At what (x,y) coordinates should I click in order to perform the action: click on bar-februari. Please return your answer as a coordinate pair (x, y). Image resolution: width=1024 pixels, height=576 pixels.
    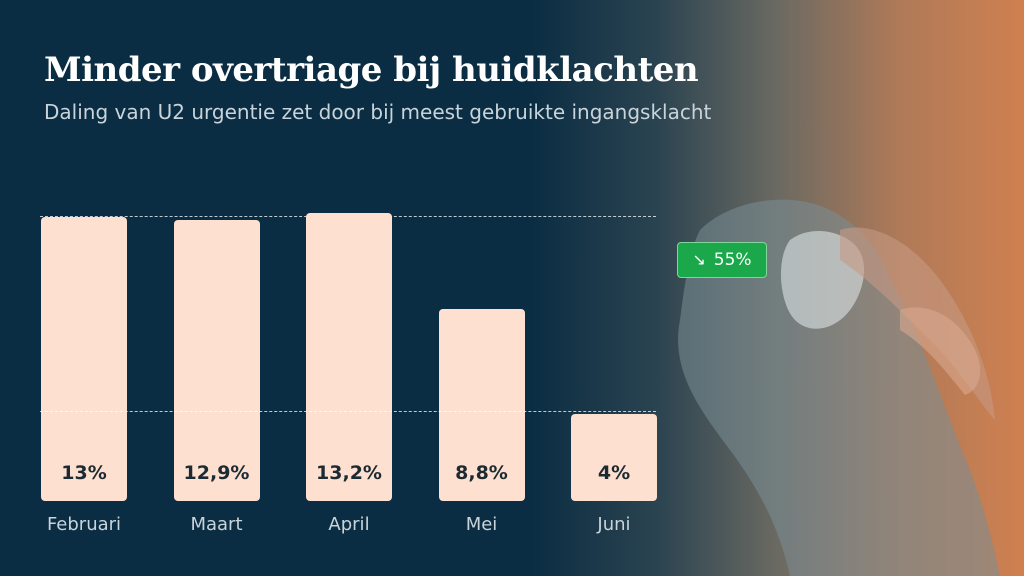
    Looking at the image, I should click on (84, 359).